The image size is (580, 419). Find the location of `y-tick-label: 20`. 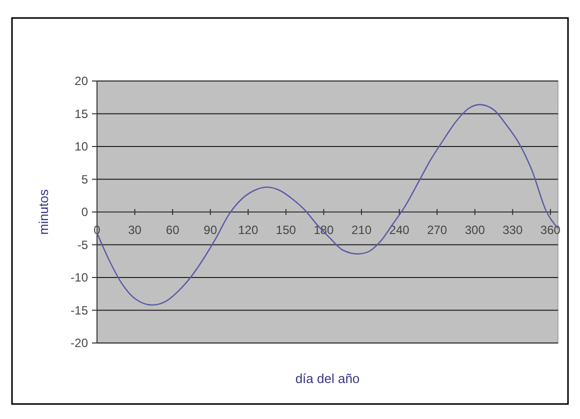

y-tick-label: 20 is located at coordinates (81, 81).